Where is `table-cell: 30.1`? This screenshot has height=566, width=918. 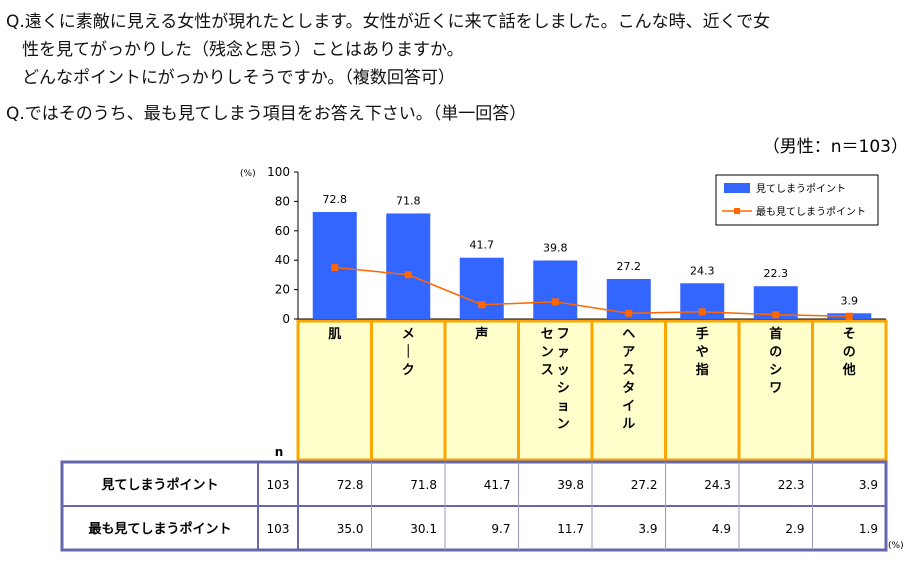 table-cell: 30.1 is located at coordinates (423, 529).